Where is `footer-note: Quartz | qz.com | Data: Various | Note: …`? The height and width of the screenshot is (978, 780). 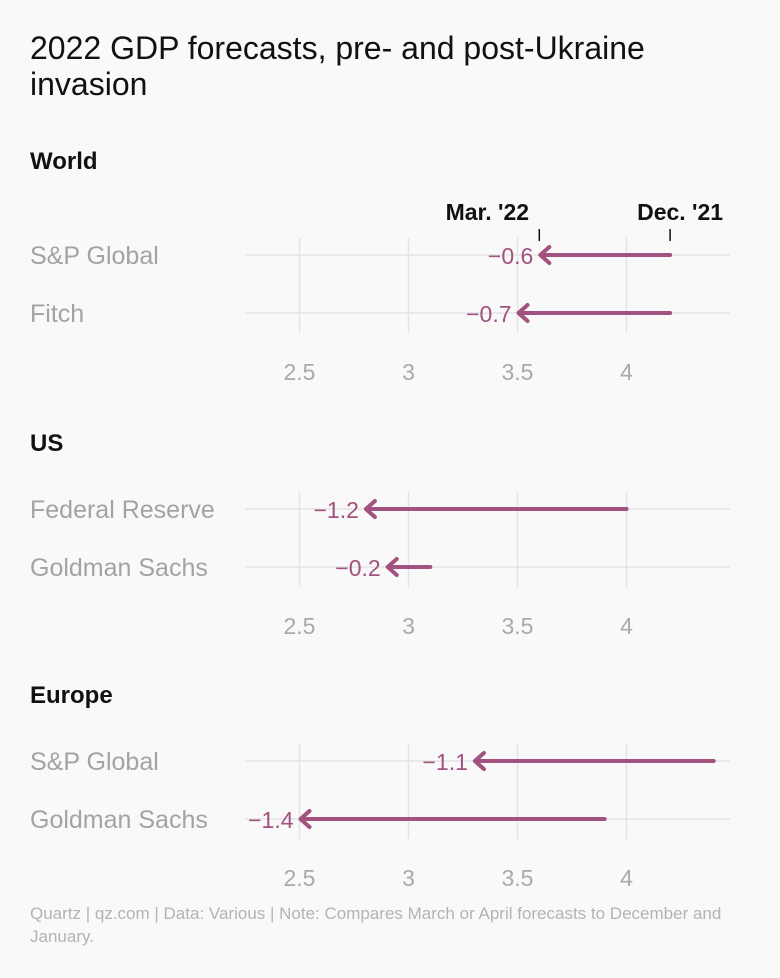
footer-note: Quartz | qz.com | Data: Various | Note: … is located at coordinates (376, 925).